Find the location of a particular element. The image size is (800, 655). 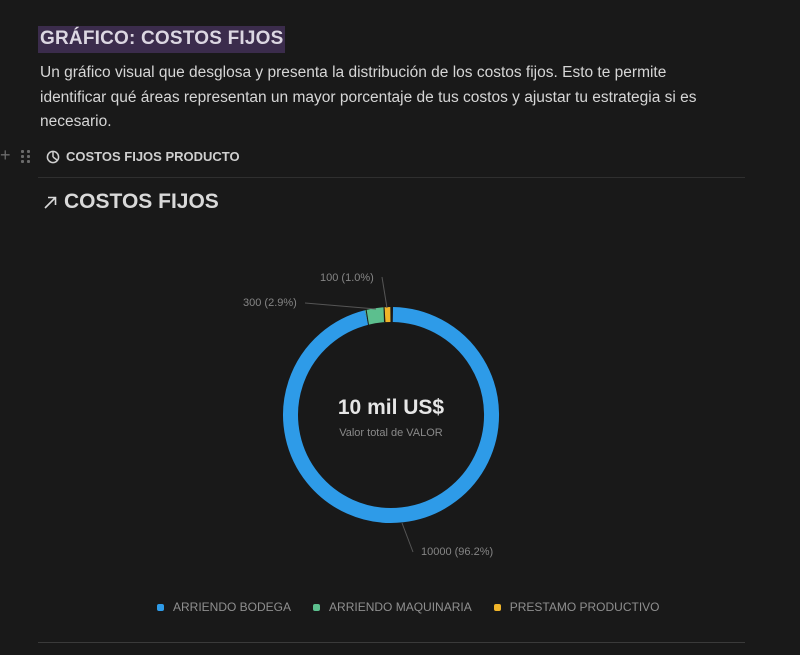

chart-title: COSTOS FIJOS is located at coordinates (130, 202).